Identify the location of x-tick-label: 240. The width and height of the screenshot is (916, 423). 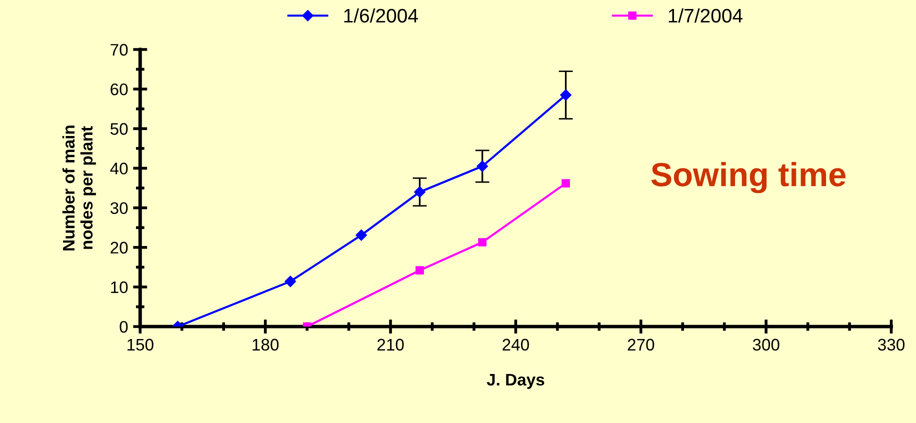
(515, 344).